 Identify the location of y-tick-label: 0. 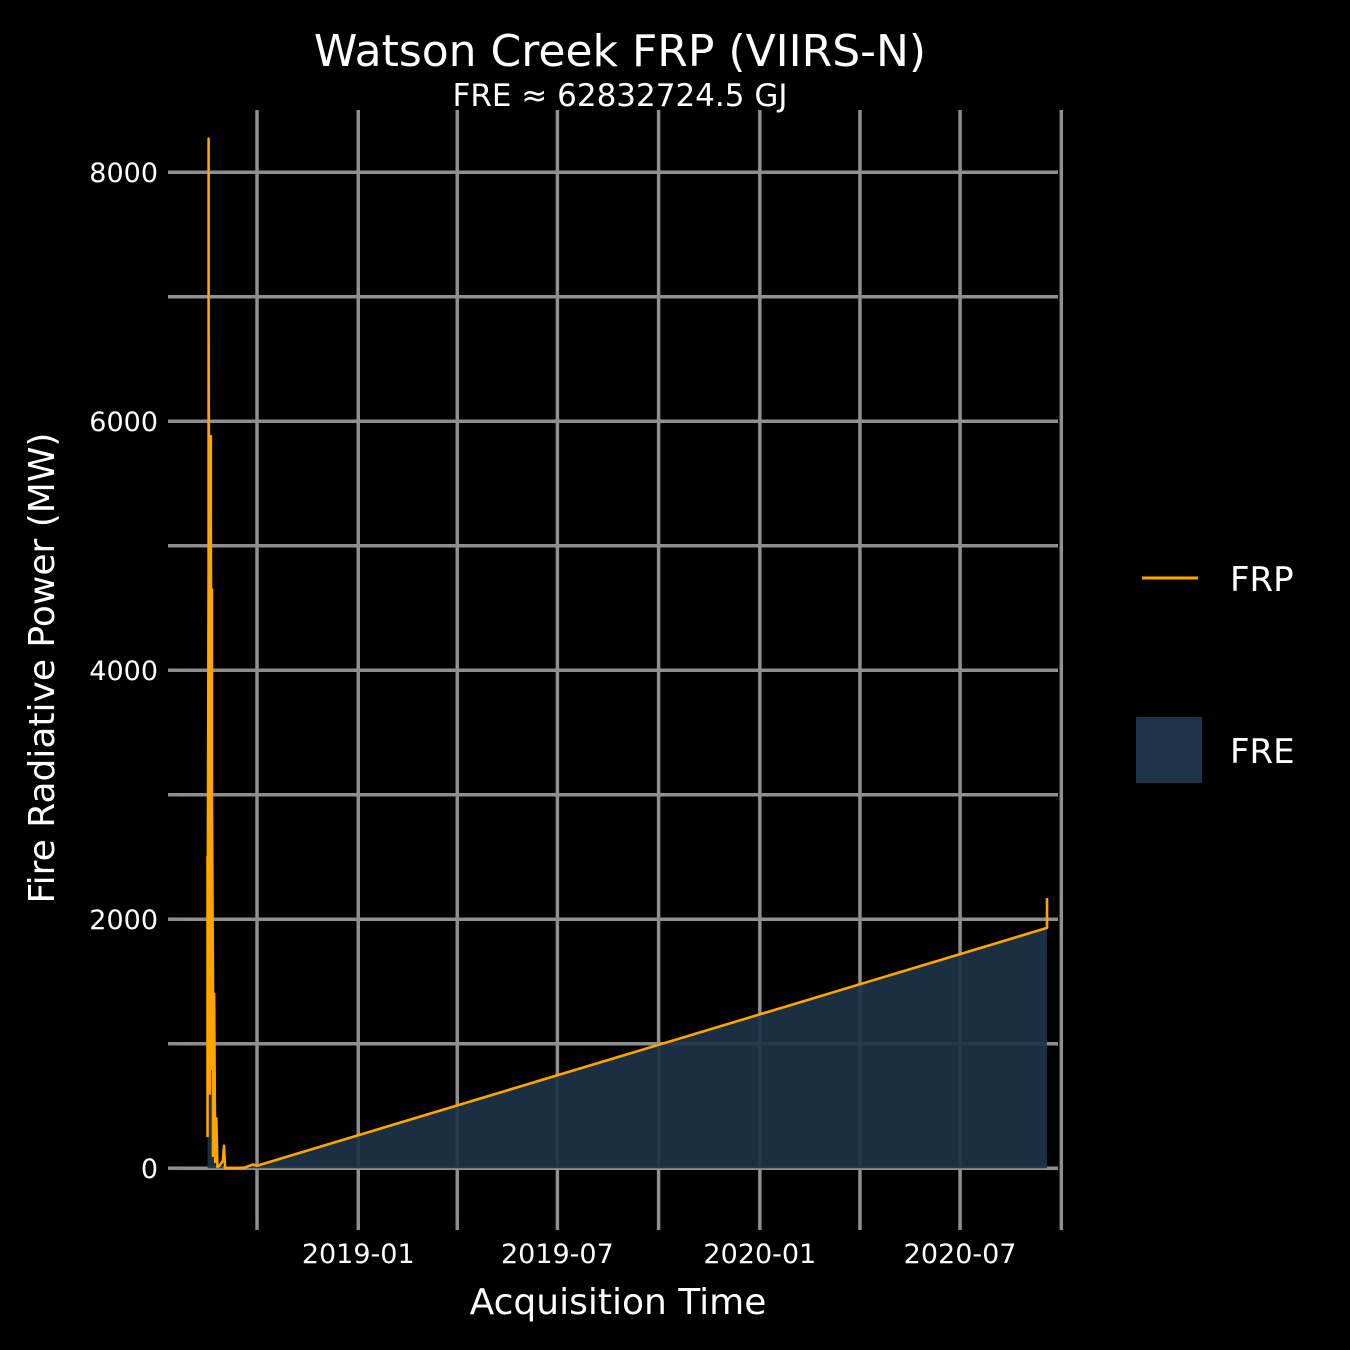
(149, 1169).